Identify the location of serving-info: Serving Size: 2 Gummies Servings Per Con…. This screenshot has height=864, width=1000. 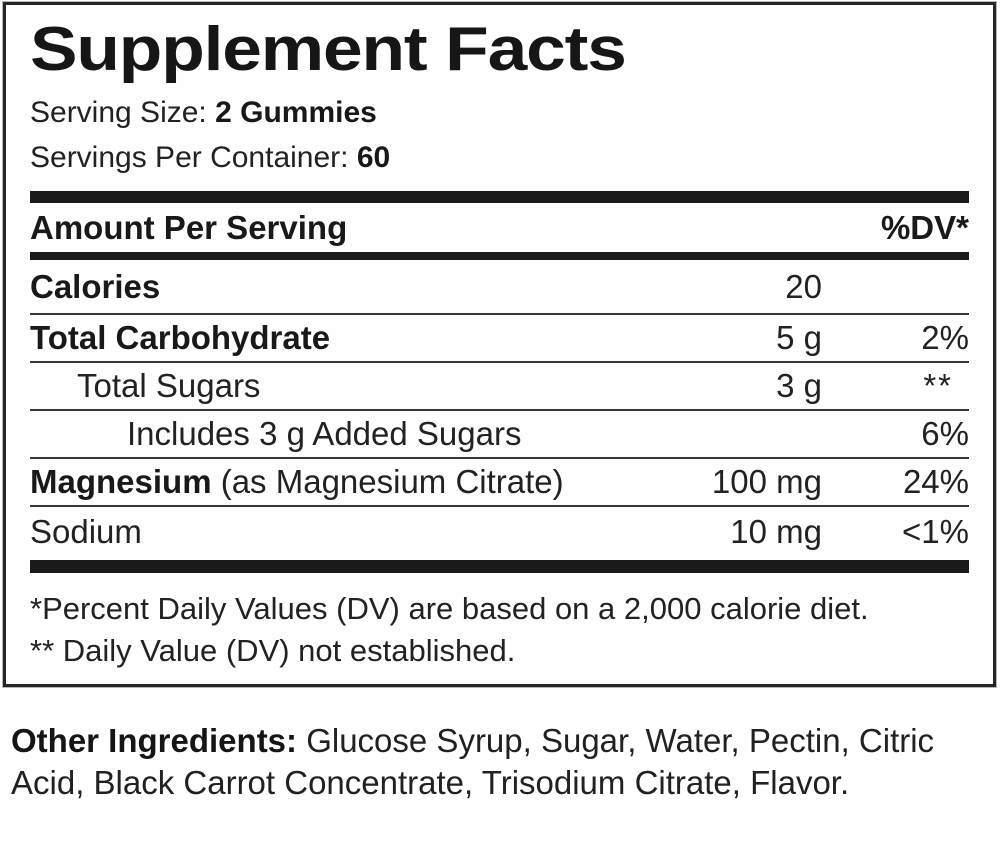
(499, 135).